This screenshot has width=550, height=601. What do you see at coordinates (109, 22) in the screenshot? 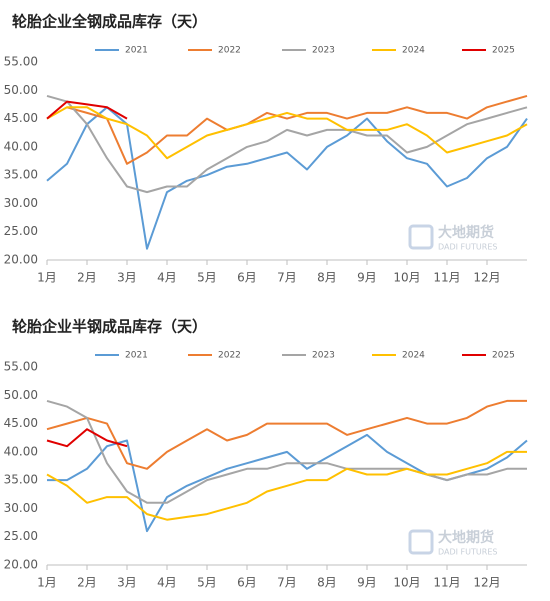
I see `chart-title: 轮胎企业全钢成品库存（天）` at bounding box center [109, 22].